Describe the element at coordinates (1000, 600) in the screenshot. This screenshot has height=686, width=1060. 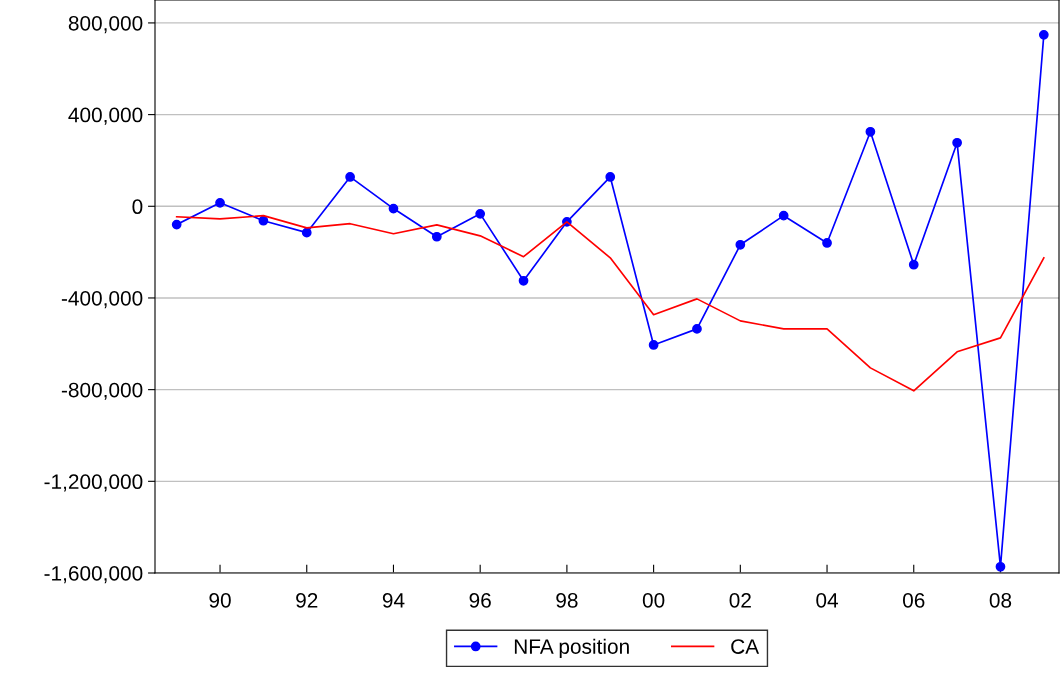
I see `x-tick-label: 08` at that location.